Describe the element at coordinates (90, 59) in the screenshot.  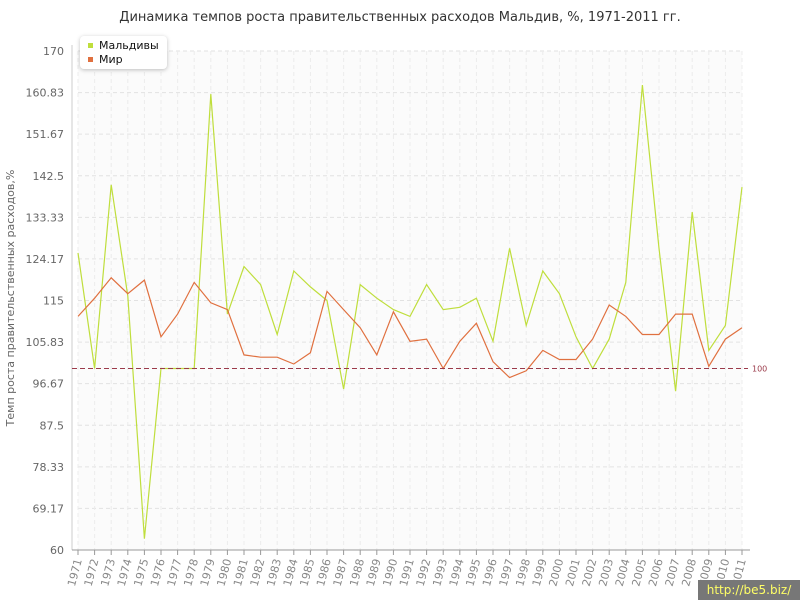
I see `legend-swatch-world` at that location.